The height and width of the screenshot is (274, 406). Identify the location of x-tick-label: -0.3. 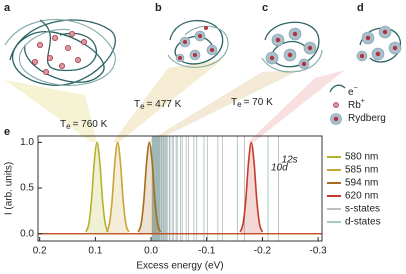
(318, 251).